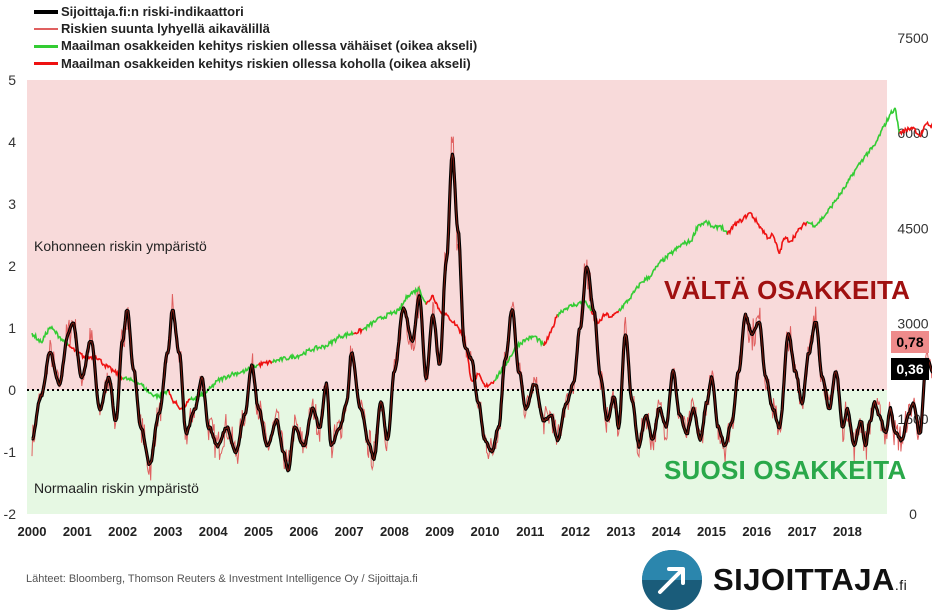 The height and width of the screenshot is (611, 932). I want to click on y-left-tick-label: -1, so click(10, 452).